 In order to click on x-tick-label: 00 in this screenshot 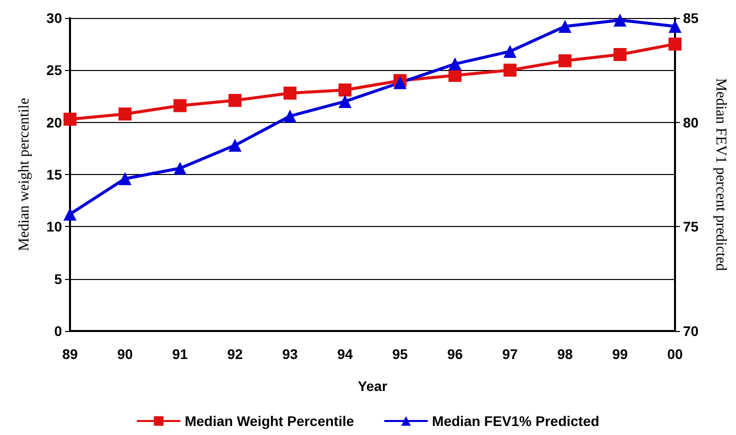, I will do `click(675, 354)`.